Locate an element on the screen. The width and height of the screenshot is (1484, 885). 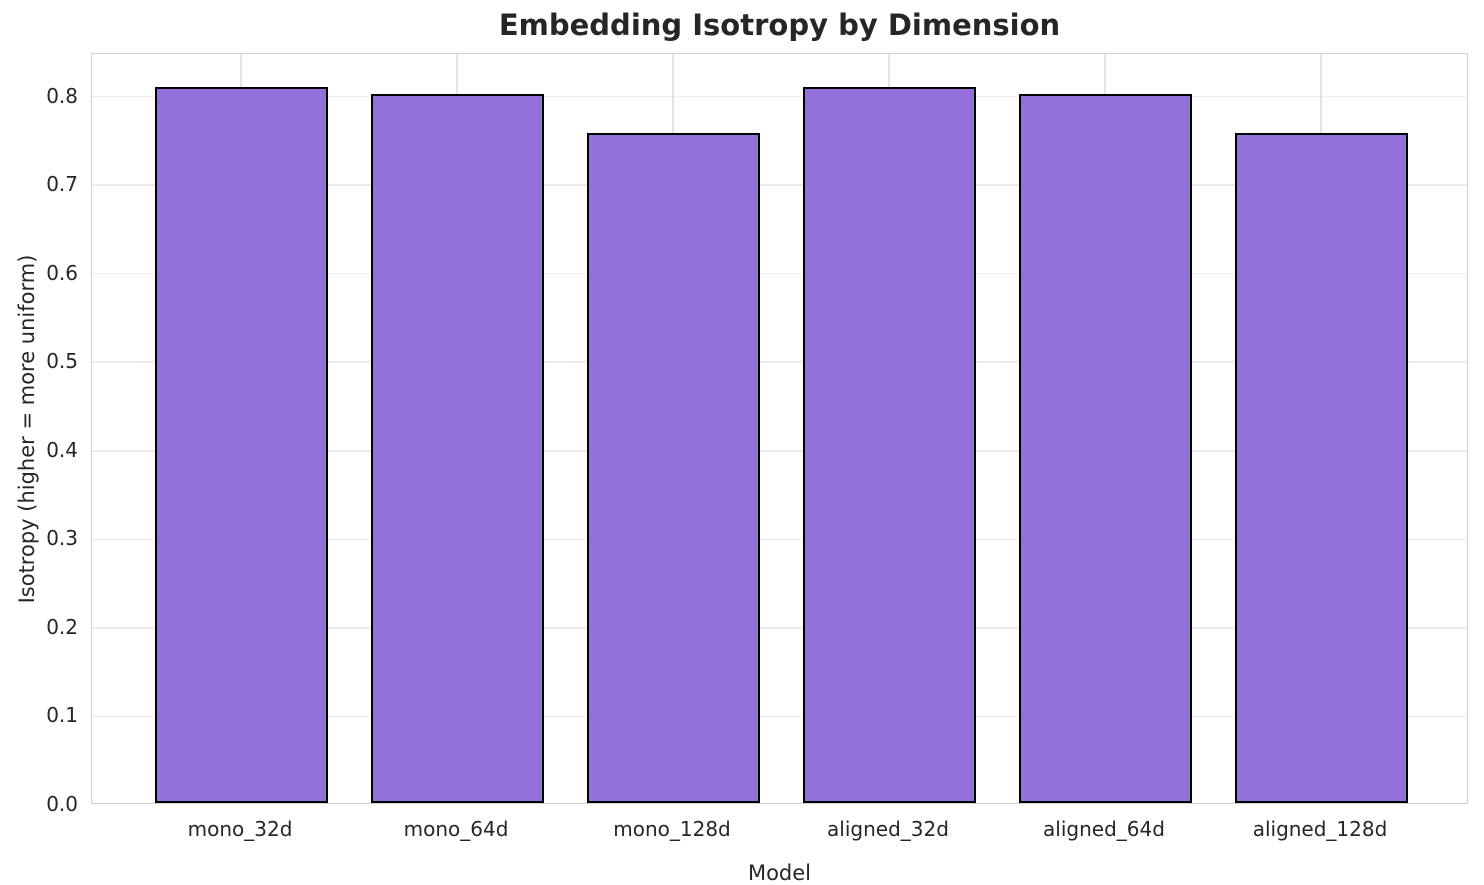
bar-aligned_32d is located at coordinates (889, 444).